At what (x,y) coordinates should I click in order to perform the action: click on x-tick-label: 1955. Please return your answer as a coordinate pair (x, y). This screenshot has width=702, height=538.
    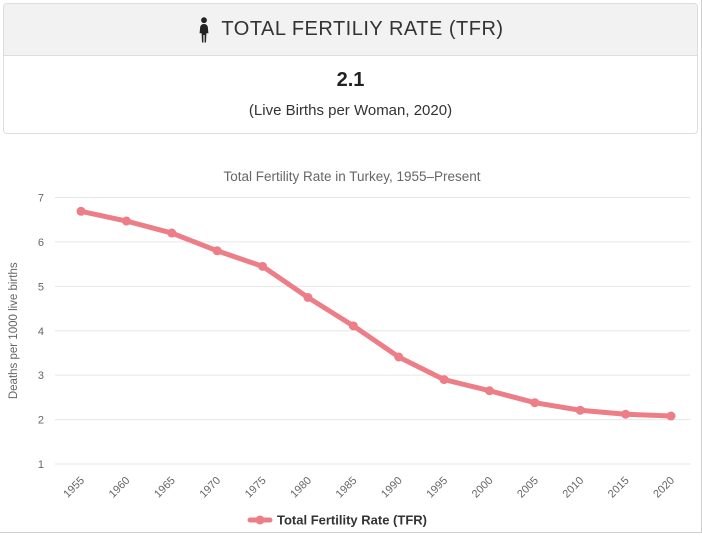
    Looking at the image, I should click on (74, 488).